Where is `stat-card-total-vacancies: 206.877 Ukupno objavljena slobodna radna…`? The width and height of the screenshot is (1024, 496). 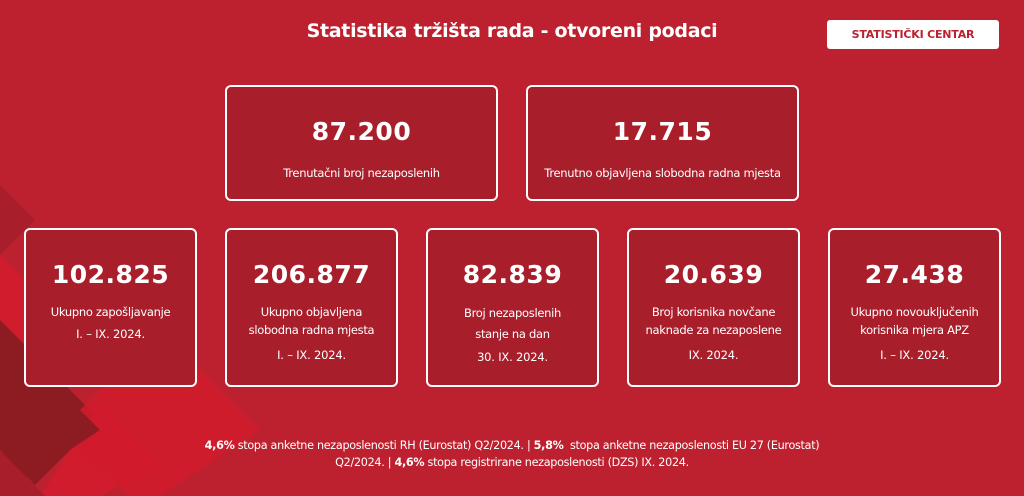 stat-card-total-vacancies: 206.877 Ukupno objavljena slobodna radna… is located at coordinates (311, 307).